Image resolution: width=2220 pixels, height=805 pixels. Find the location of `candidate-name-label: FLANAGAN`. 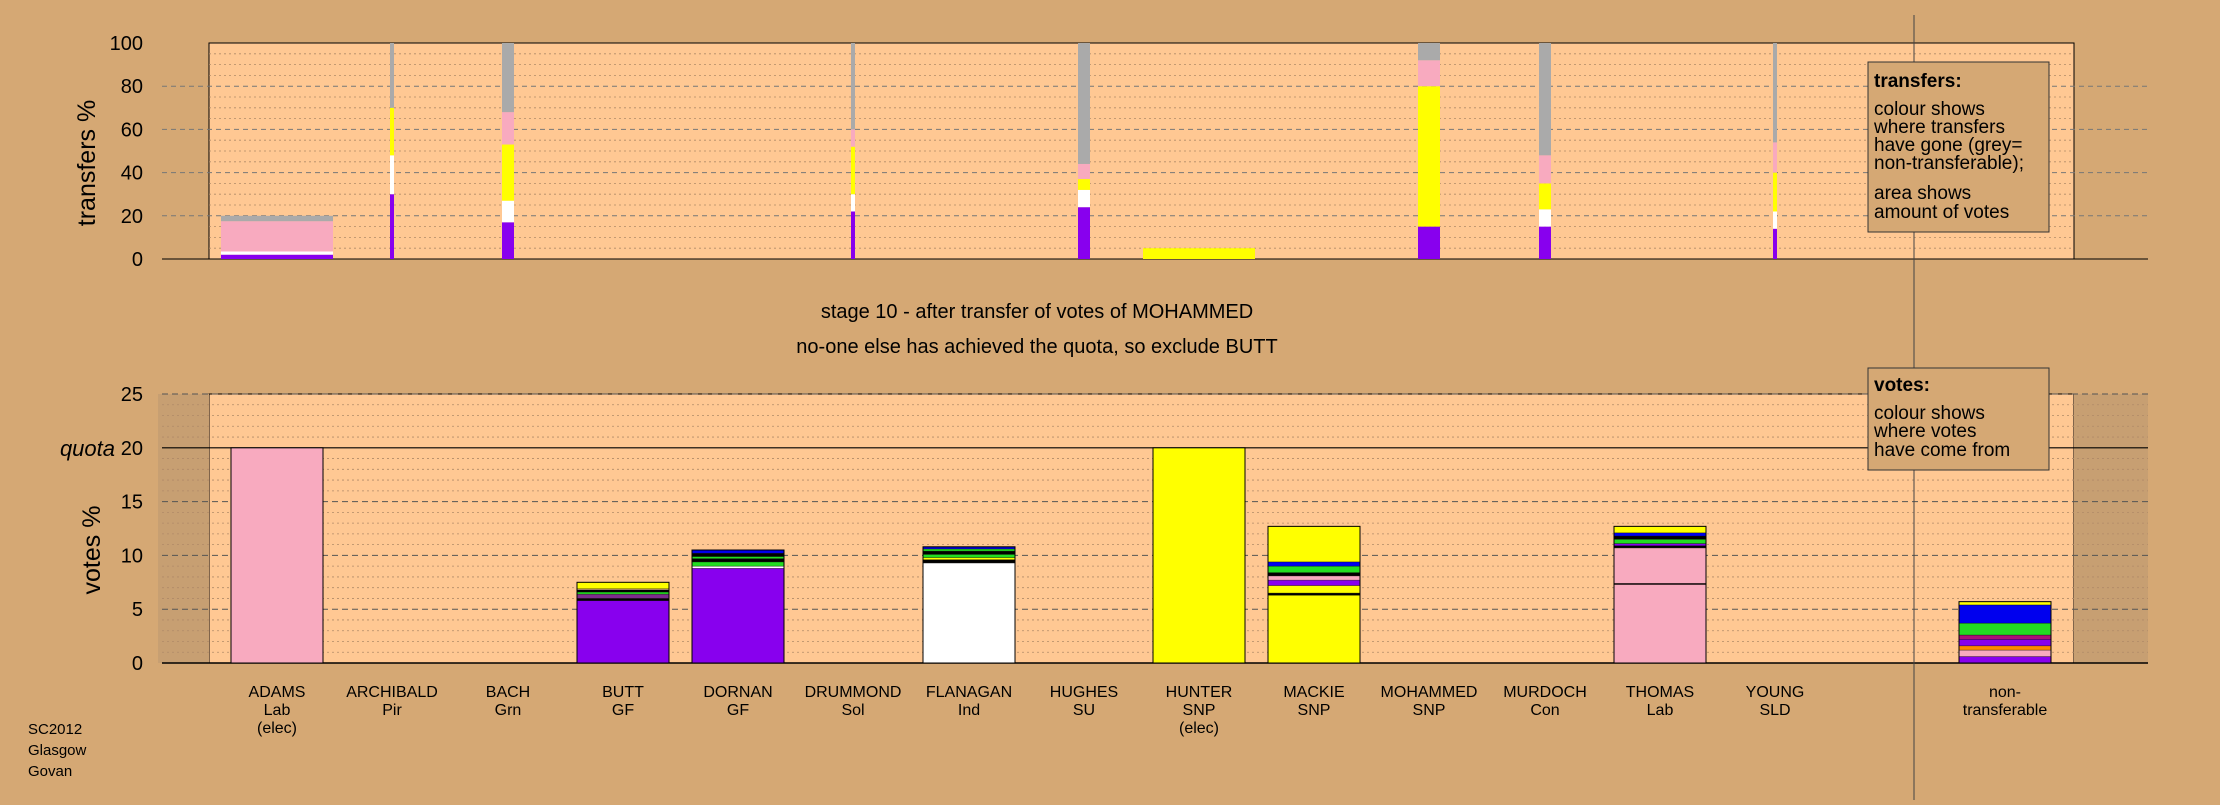

candidate-name-label: FLANAGAN is located at coordinates (969, 692).